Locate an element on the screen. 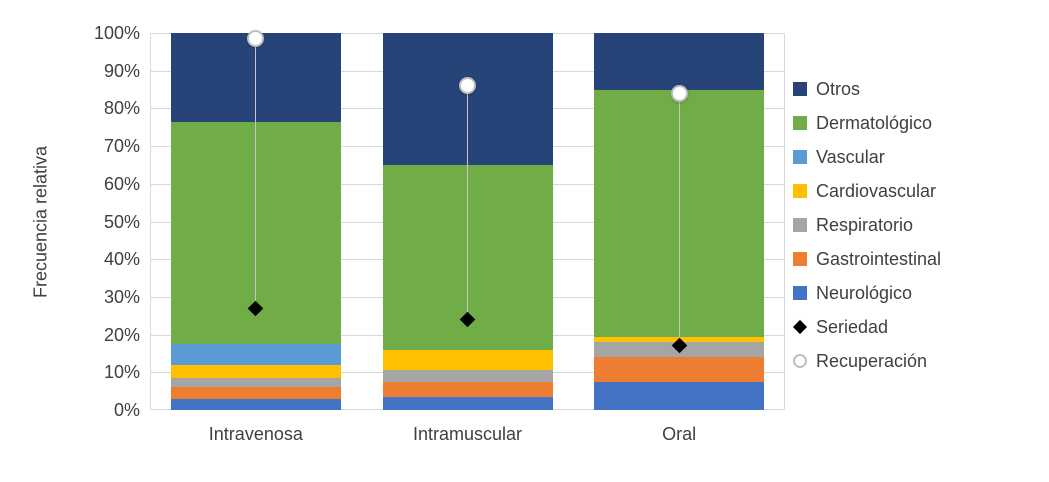 This screenshot has width=1049, height=482. plot-border-left is located at coordinates (150, 221).